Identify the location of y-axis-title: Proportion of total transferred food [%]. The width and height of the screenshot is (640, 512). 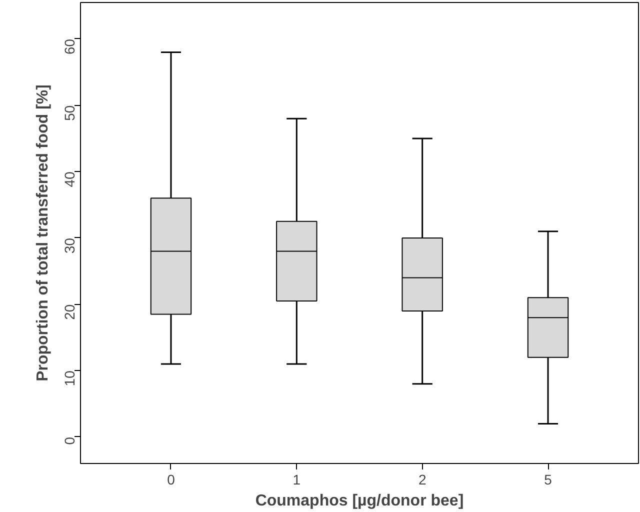
(43, 233).